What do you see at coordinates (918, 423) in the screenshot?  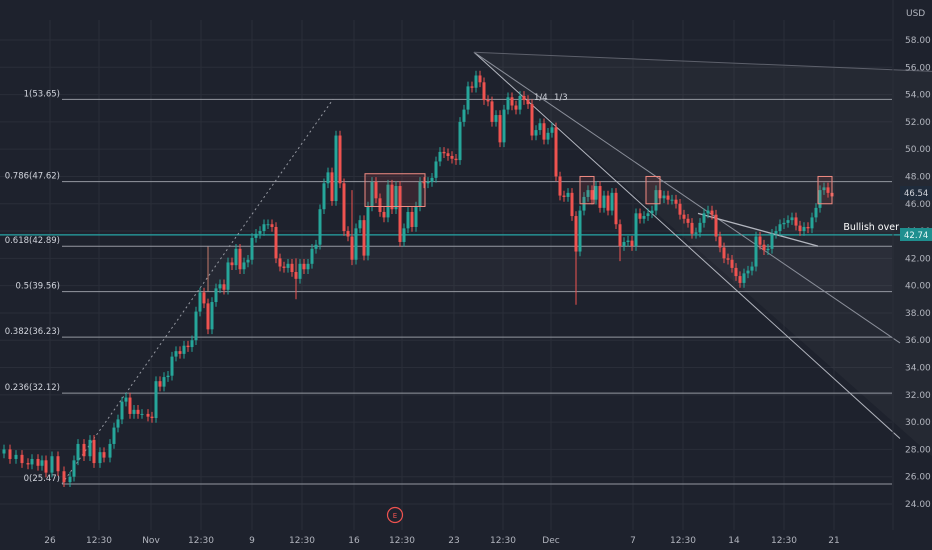 I see `y-tick-label: 30.00` at bounding box center [918, 423].